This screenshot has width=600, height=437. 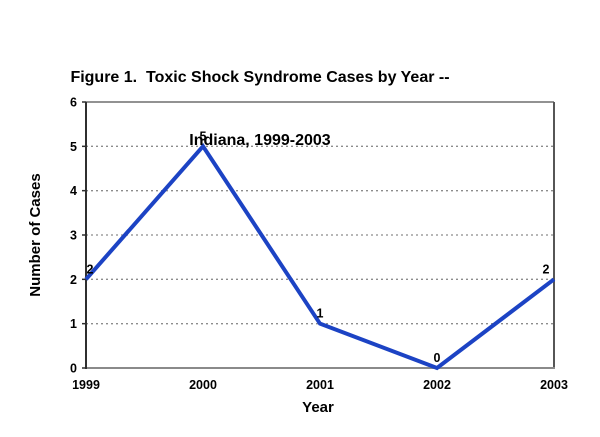 I want to click on data-label-2002: 0, so click(x=437, y=358).